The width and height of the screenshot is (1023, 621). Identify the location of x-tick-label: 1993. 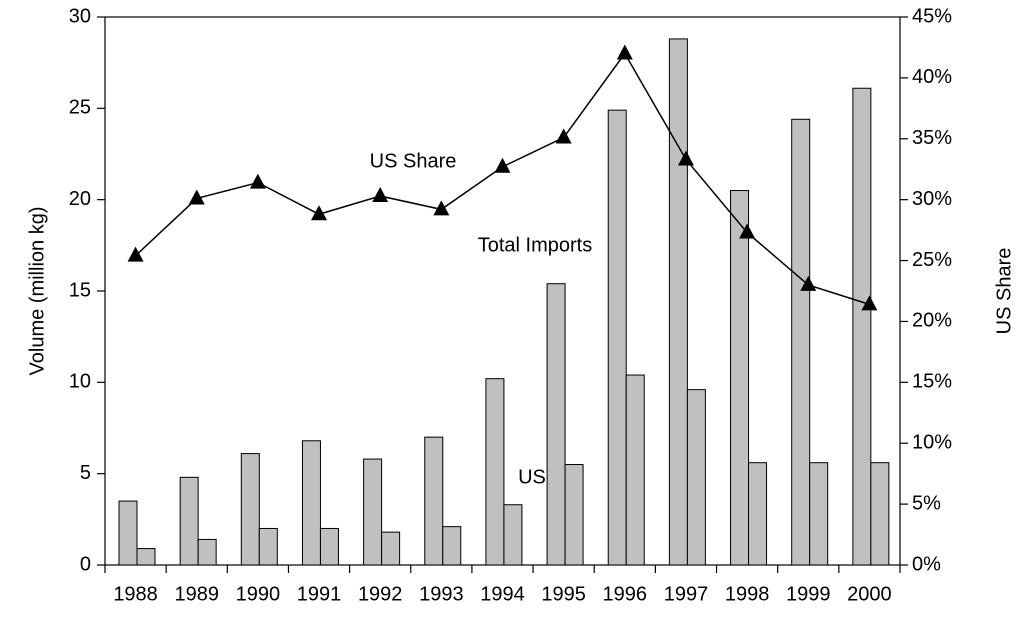
(441, 594).